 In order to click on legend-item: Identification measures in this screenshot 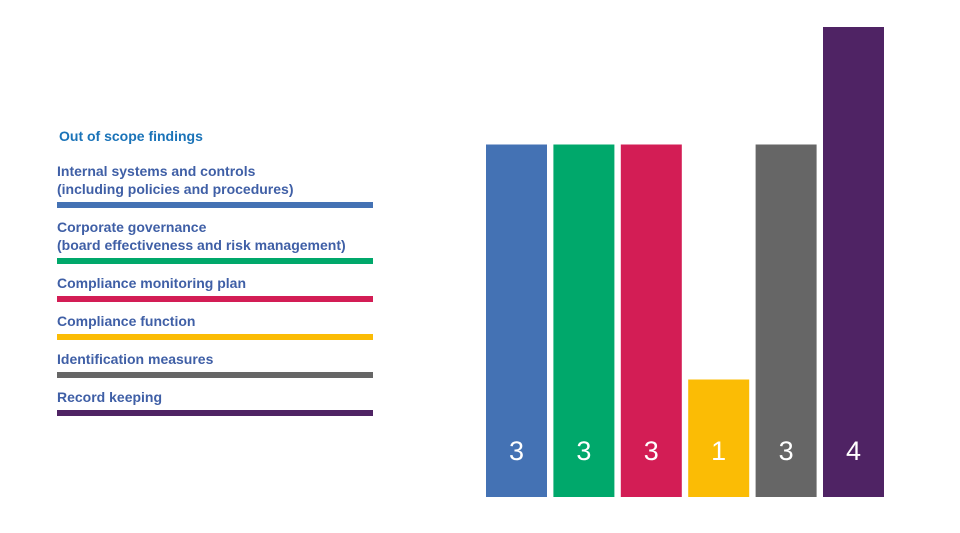, I will do `click(215, 364)`.